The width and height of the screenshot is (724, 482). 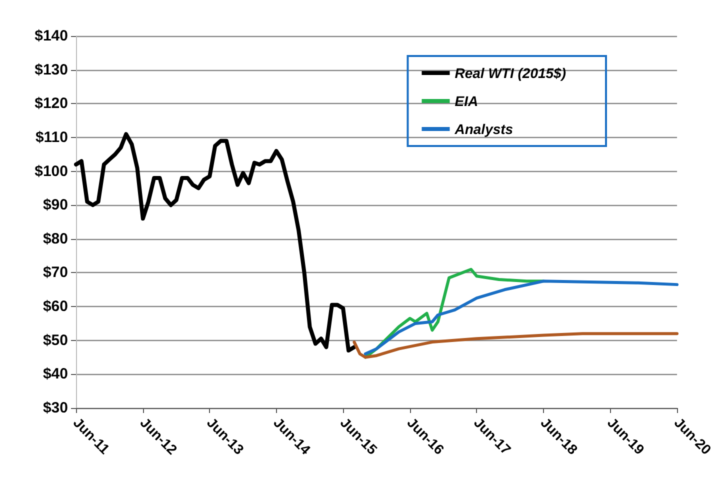 What do you see at coordinates (51, 36) in the screenshot?
I see `y-tick-label: $140` at bounding box center [51, 36].